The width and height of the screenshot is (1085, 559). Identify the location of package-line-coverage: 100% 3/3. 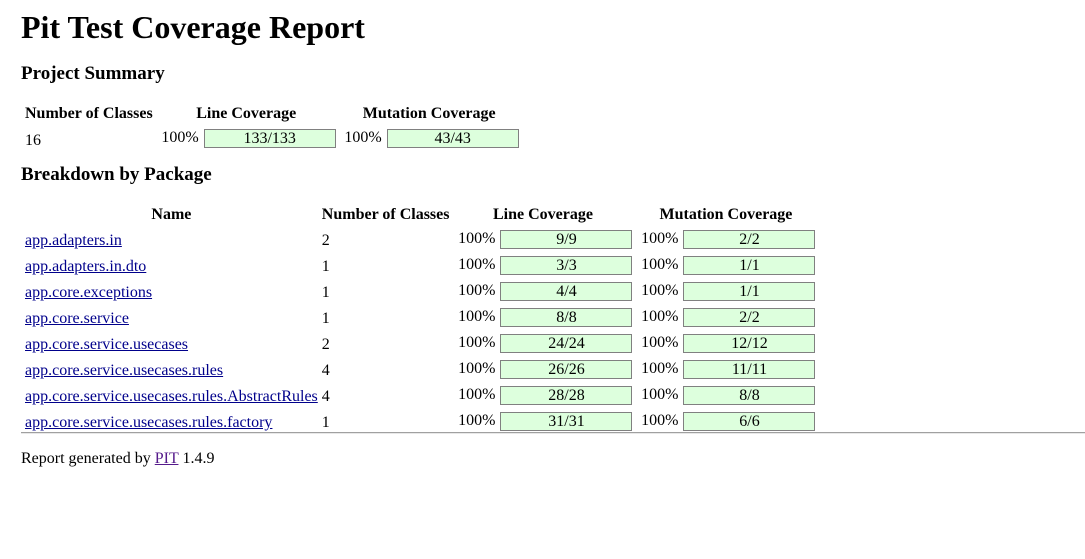
(542, 266).